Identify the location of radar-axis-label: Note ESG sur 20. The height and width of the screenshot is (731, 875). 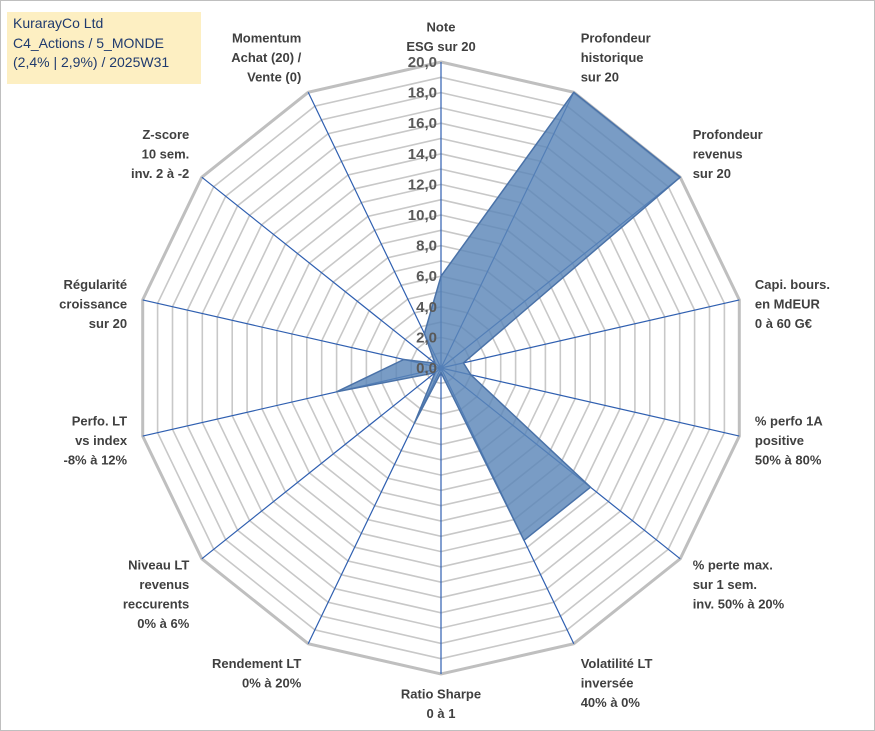
(440, 37).